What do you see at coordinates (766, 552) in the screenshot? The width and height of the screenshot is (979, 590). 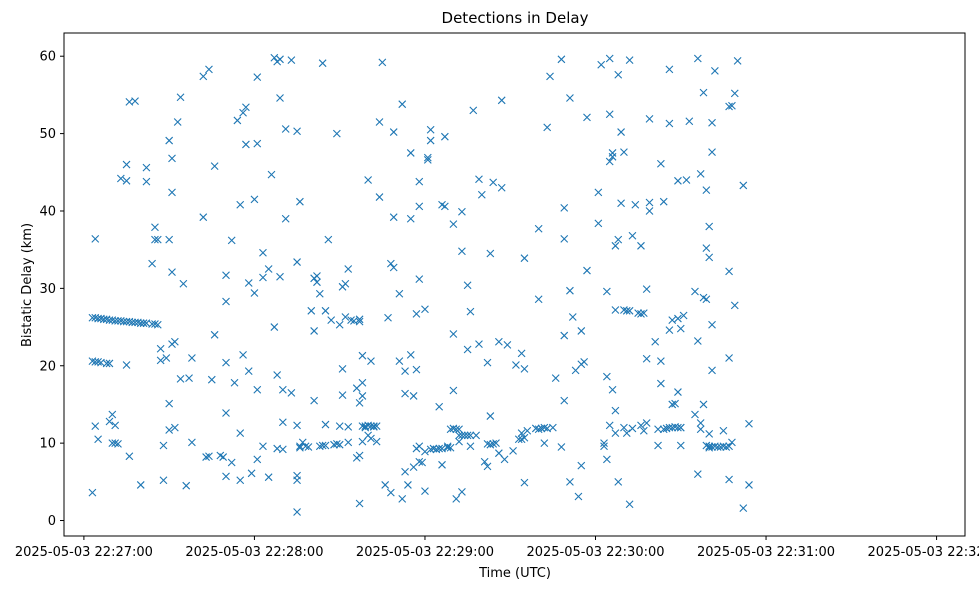 I see `x-tick-label: 2025-05-03 22:31:00` at bounding box center [766, 552].